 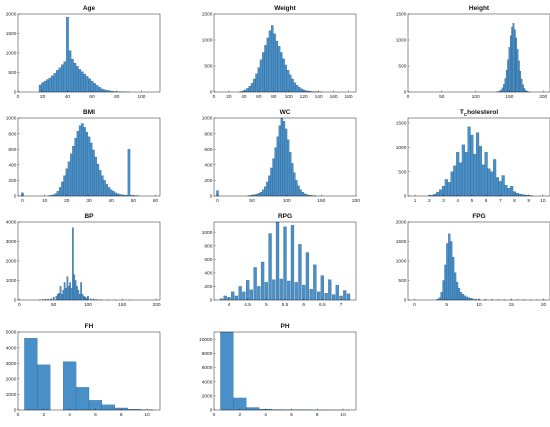 I want to click on x-tick-label: 4, so click(x=457, y=201).